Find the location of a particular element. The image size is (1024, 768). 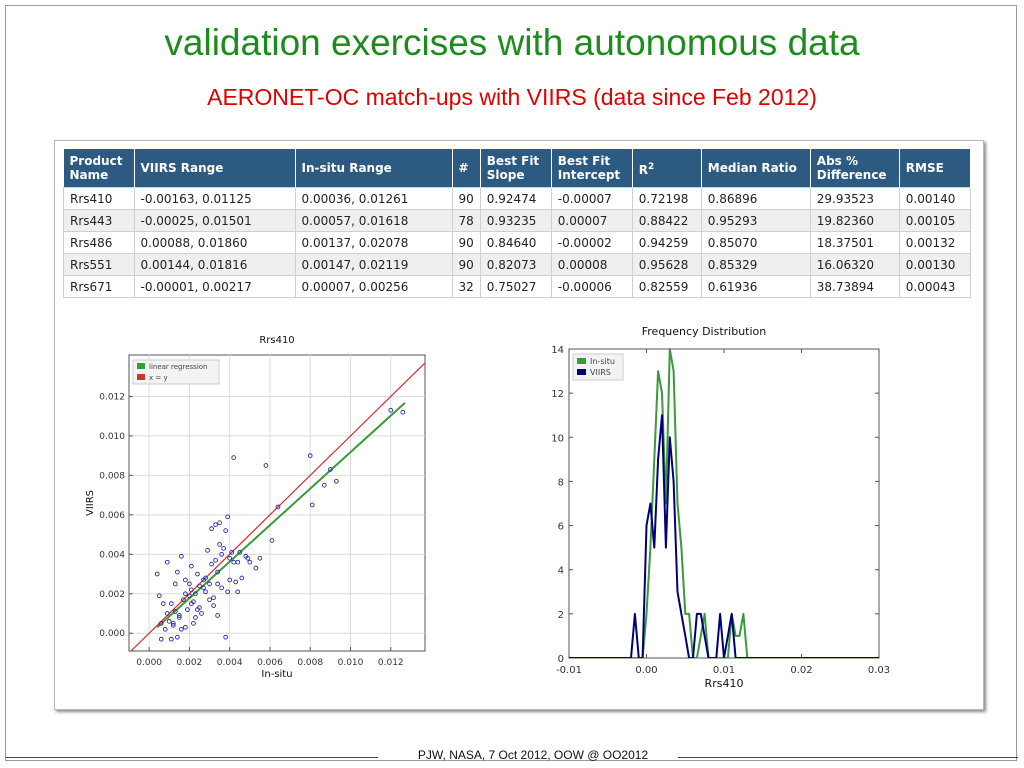

col-intercept: Best Fit Intercept is located at coordinates (592, 168).